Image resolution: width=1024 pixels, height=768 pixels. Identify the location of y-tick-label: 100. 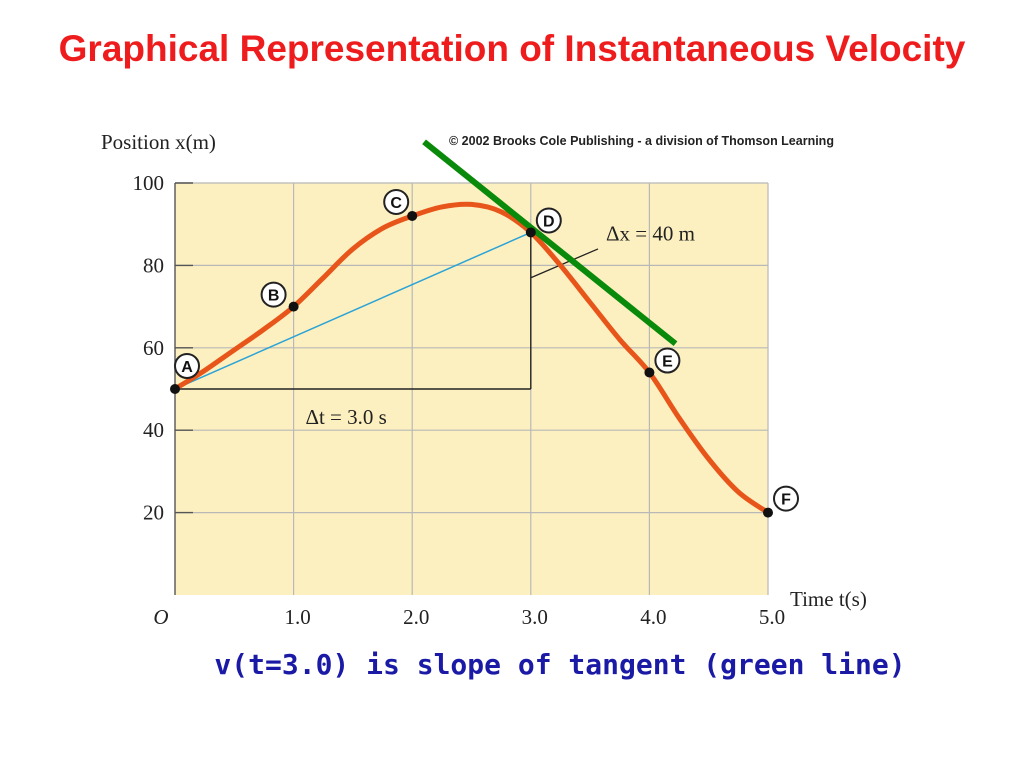
(149, 183).